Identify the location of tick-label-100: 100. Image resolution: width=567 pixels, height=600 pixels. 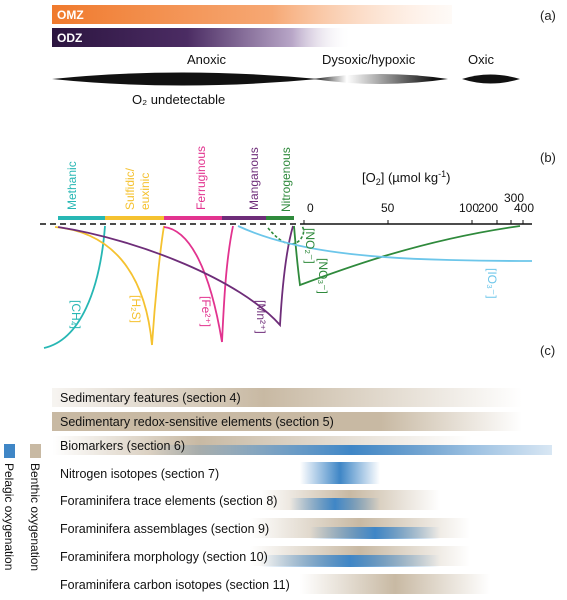
(469, 208).